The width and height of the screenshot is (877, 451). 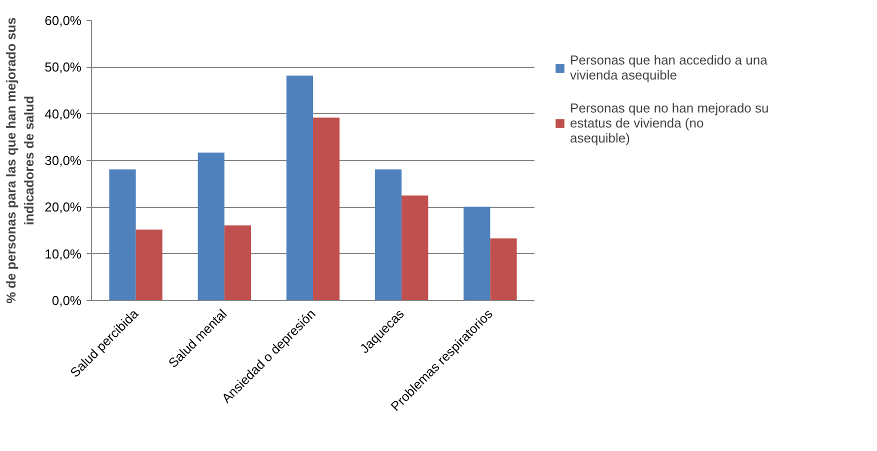 What do you see at coordinates (669, 67) in the screenshot?
I see `legend-label: Personas que han accedido a una vivienda asequible` at bounding box center [669, 67].